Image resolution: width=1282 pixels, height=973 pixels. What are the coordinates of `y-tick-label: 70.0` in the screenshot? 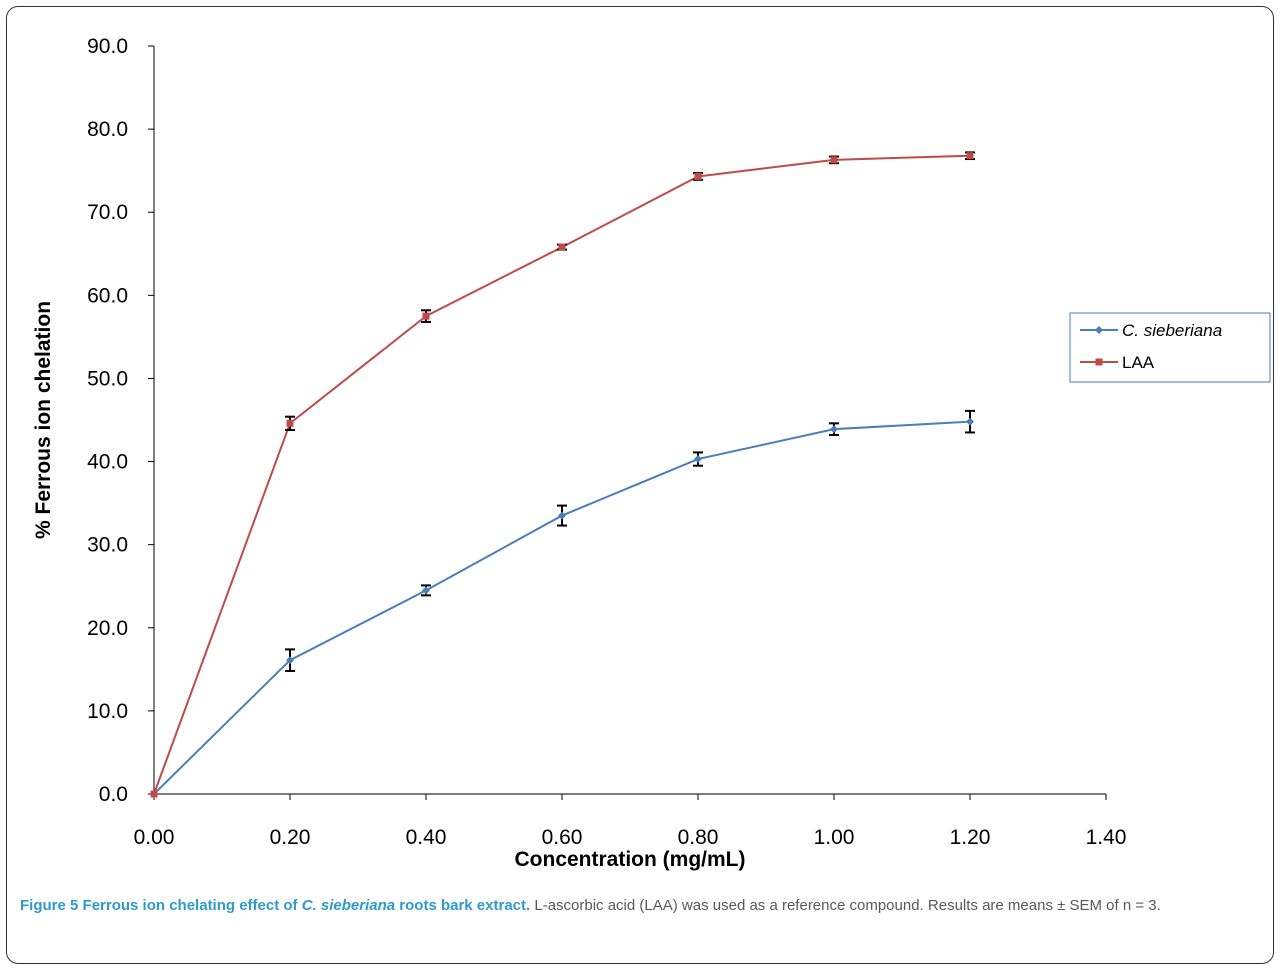 It's located at (107, 212).